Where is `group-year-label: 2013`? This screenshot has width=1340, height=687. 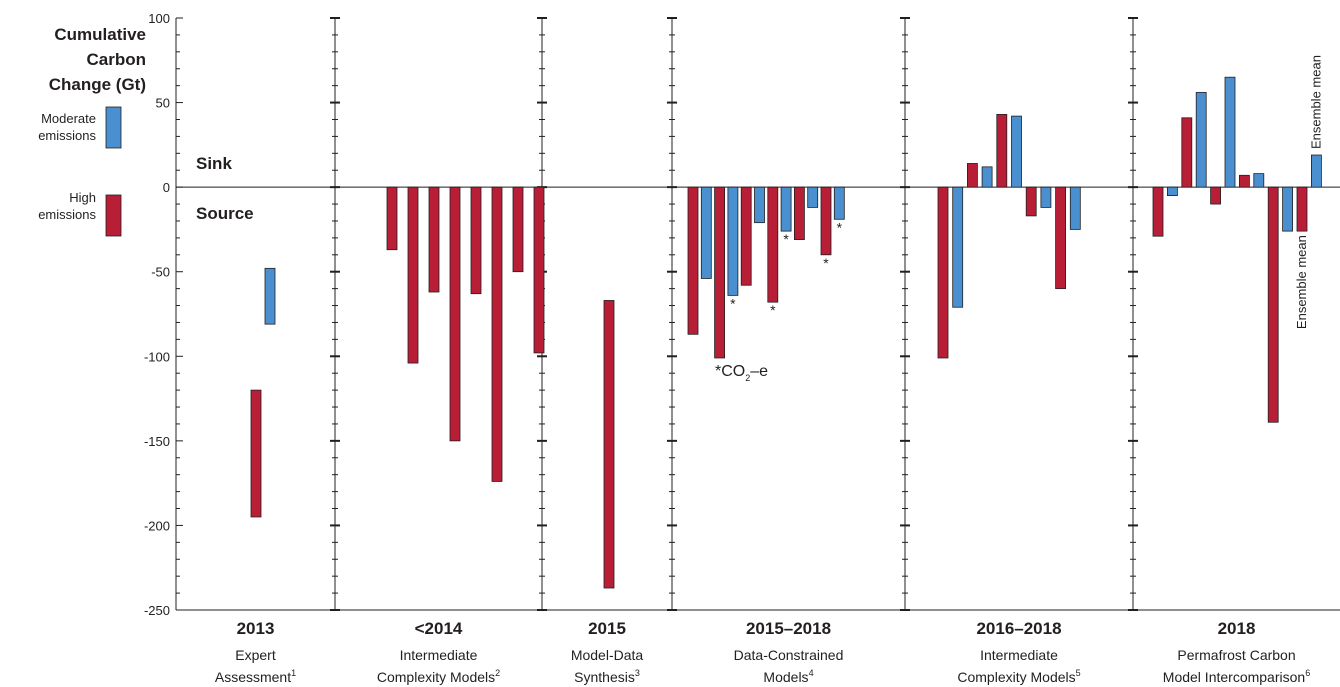
group-year-label: 2013 is located at coordinates (256, 628).